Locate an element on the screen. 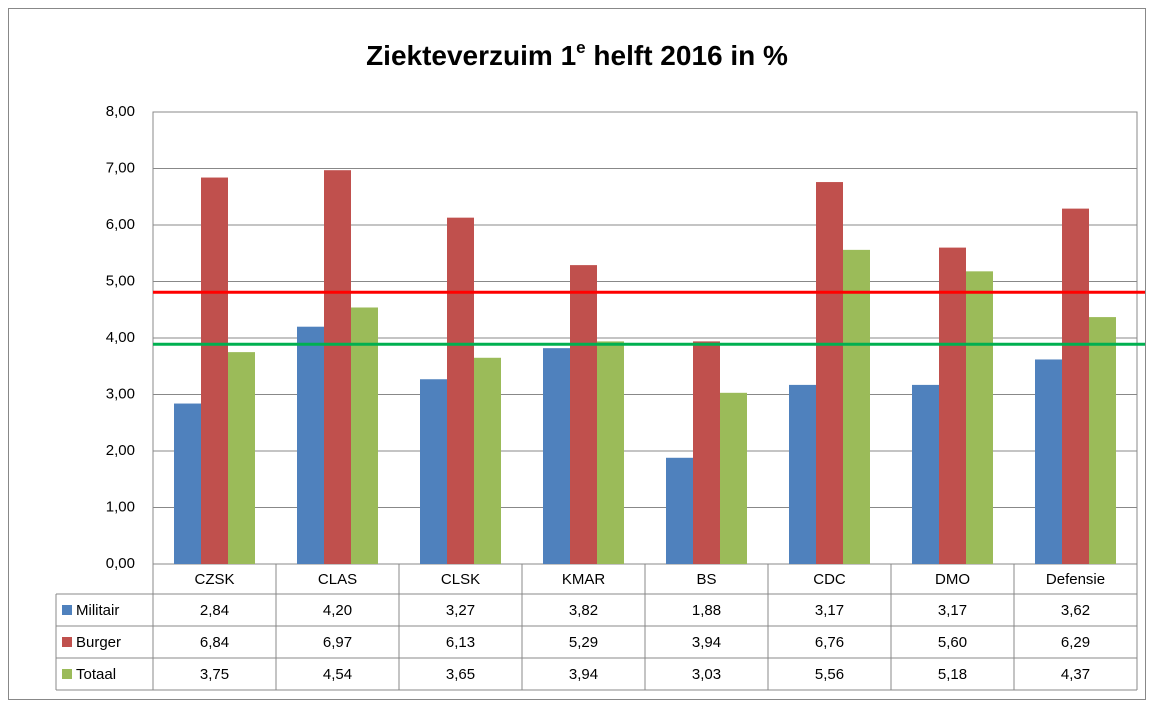  y-tick-label: 8,00 is located at coordinates (120, 111).